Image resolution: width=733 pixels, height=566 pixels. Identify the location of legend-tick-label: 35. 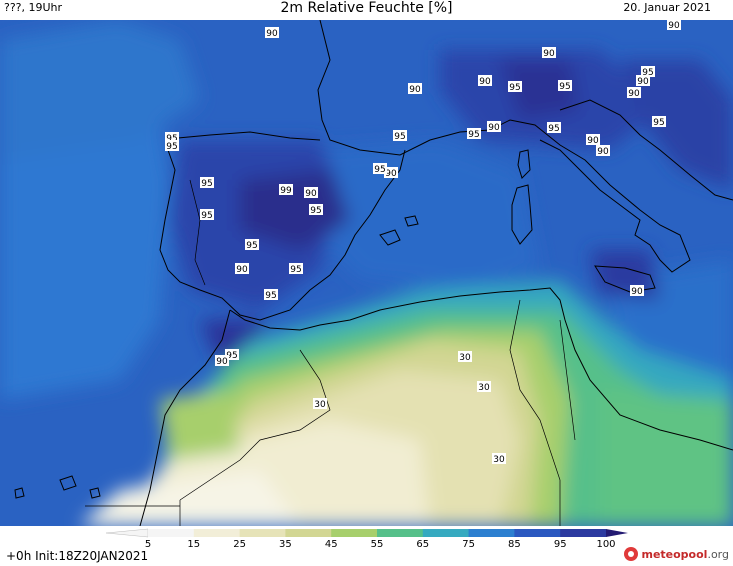
(285, 543).